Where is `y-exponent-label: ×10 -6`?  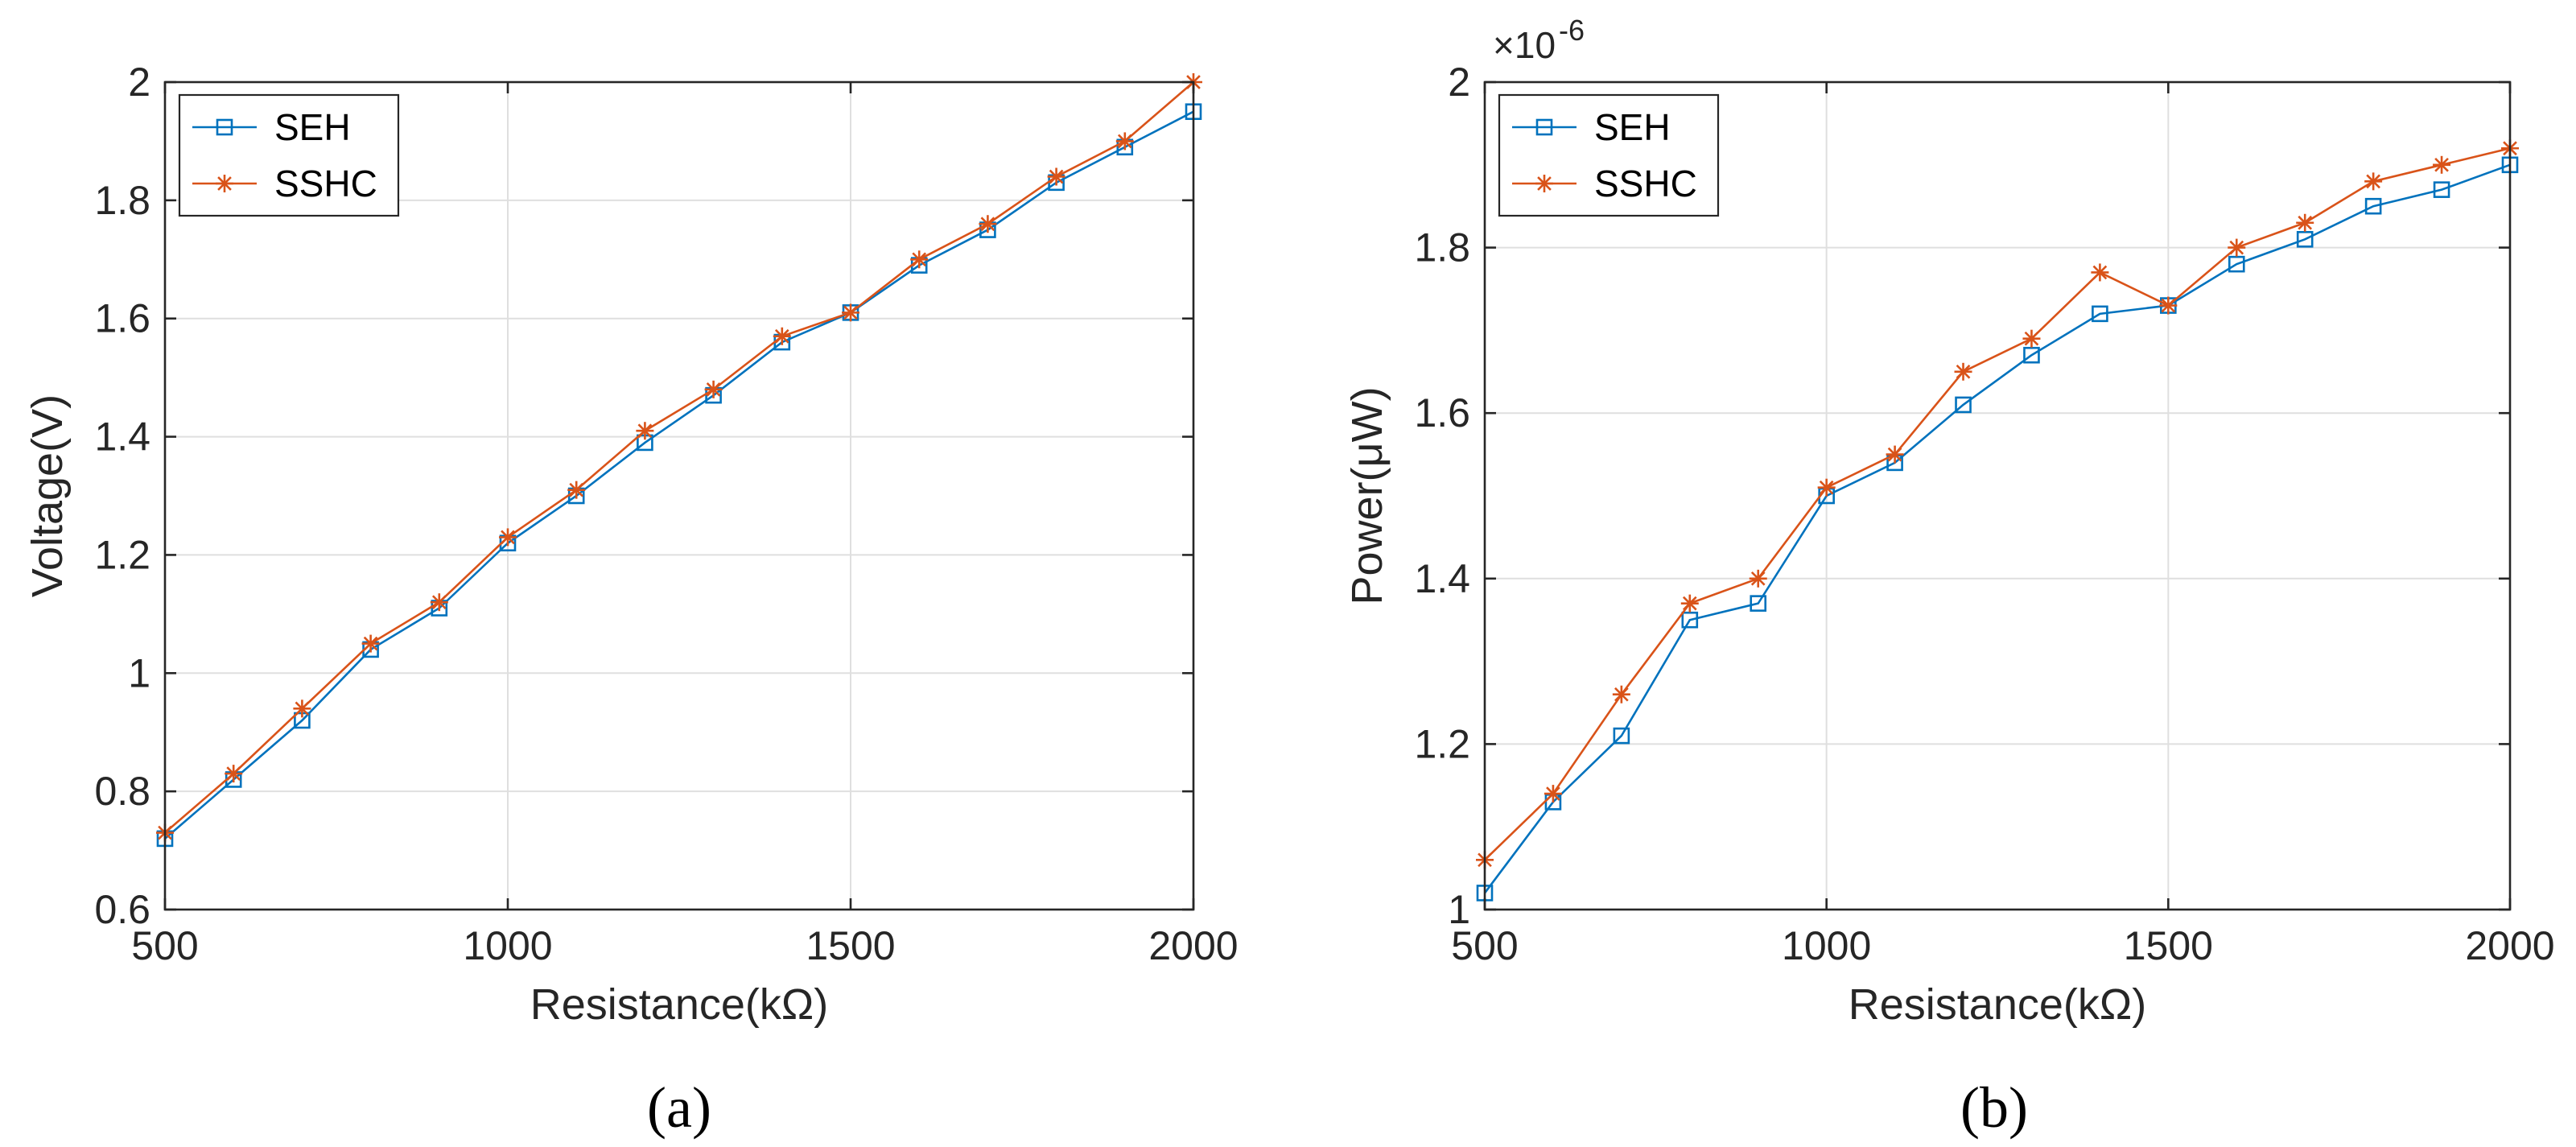 y-exponent-label: ×10 -6 is located at coordinates (1539, 40).